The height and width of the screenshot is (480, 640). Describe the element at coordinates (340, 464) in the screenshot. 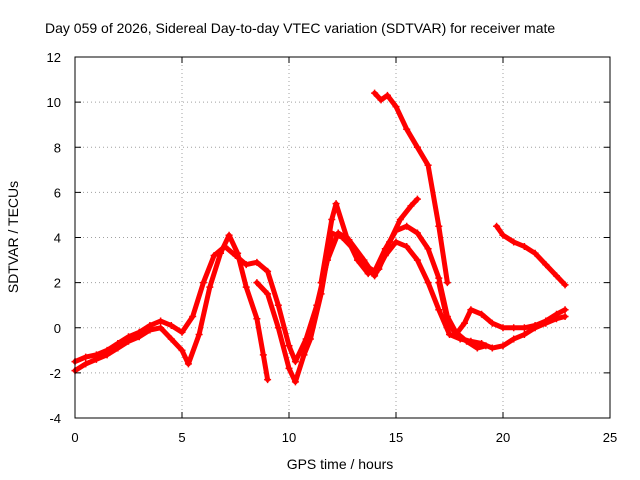

I see `x-axis-label: GPS time / hours` at that location.